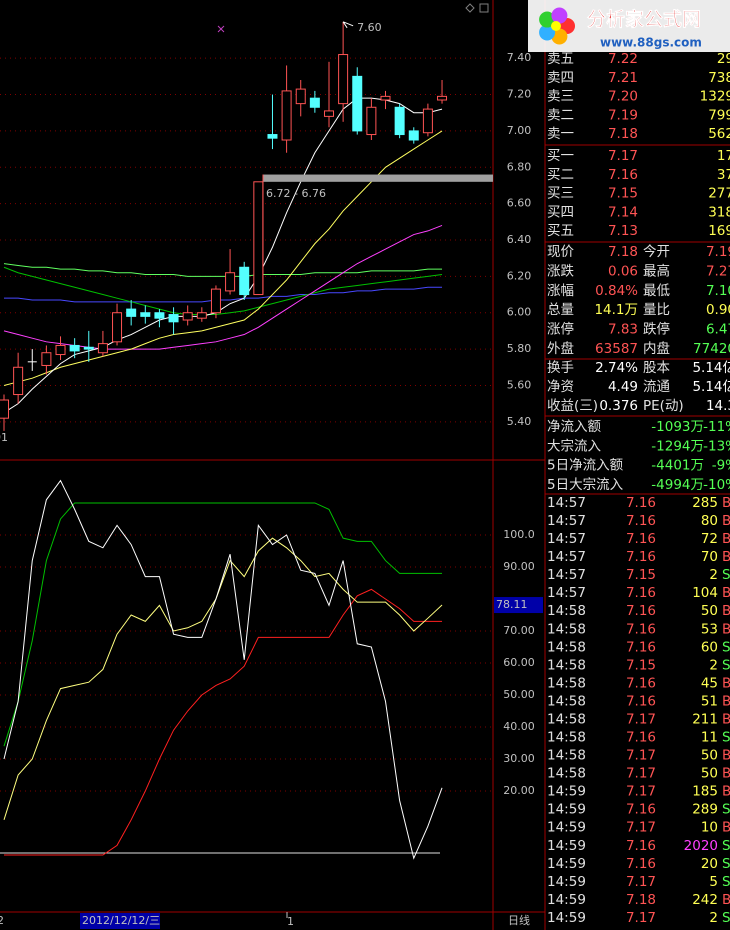  What do you see at coordinates (641, 665) in the screenshot?
I see `trade-price: 7.15` at bounding box center [641, 665].